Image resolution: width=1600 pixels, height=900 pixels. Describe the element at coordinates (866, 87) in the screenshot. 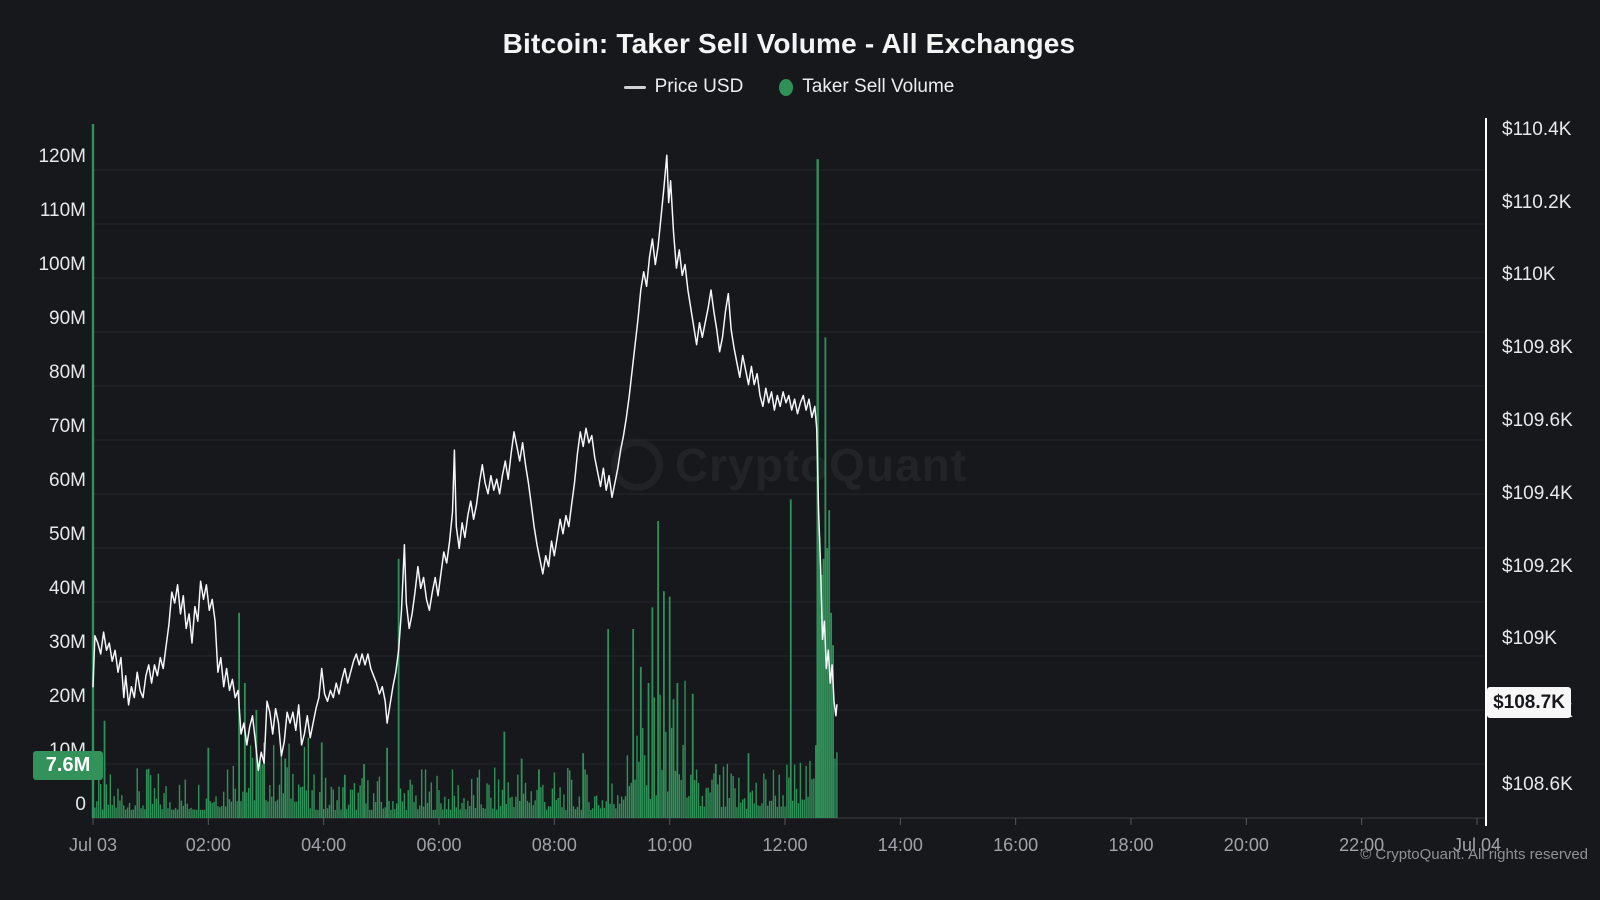

I see `legend-item-volume: Taker Sell Volume` at that location.